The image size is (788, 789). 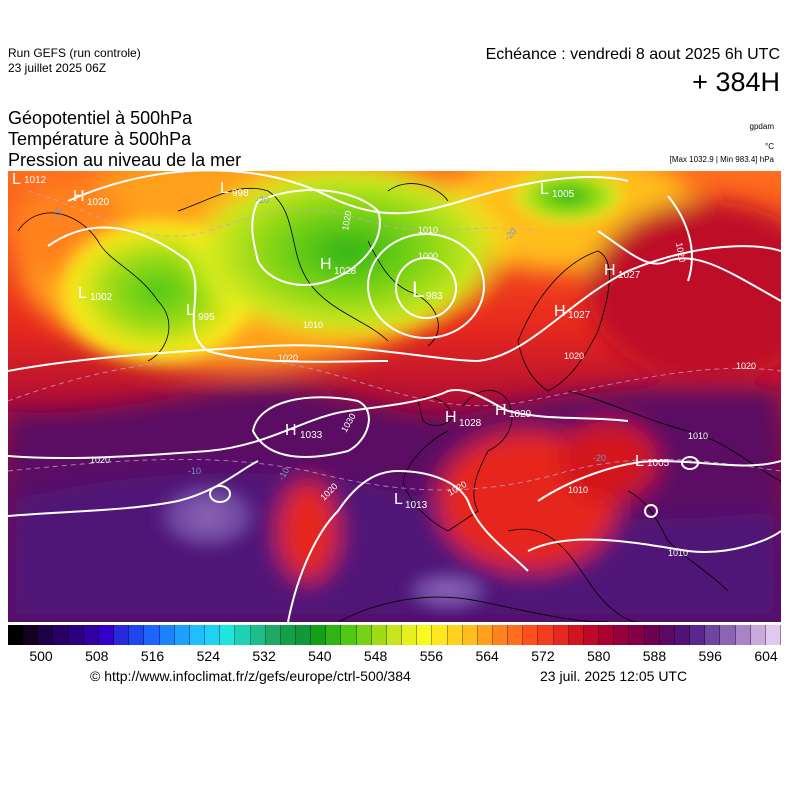 I want to click on lead-time: + 384H, so click(x=736, y=82).